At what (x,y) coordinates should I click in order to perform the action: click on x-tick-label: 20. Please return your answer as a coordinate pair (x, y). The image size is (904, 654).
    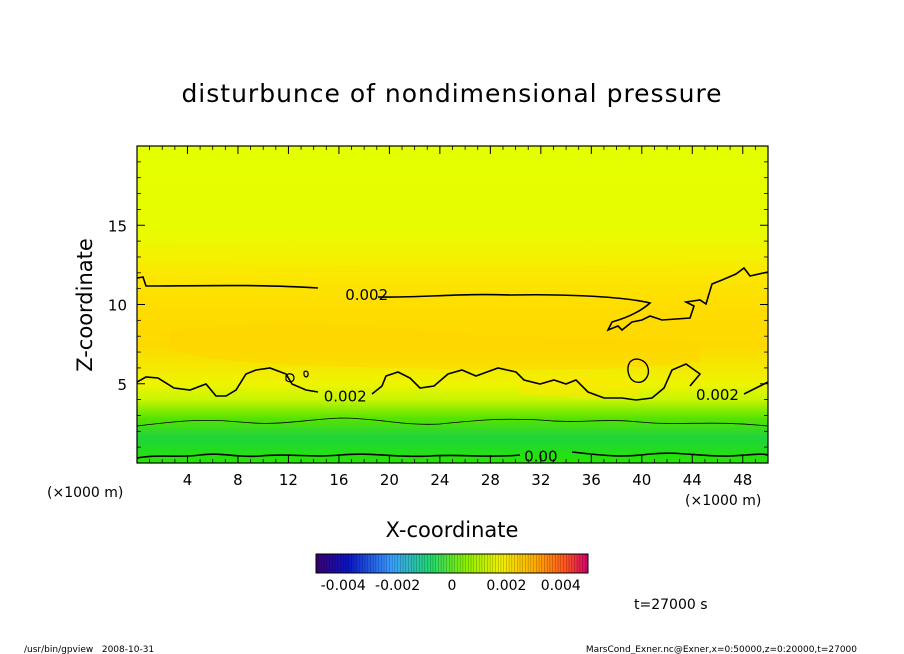
    Looking at the image, I should click on (389, 480).